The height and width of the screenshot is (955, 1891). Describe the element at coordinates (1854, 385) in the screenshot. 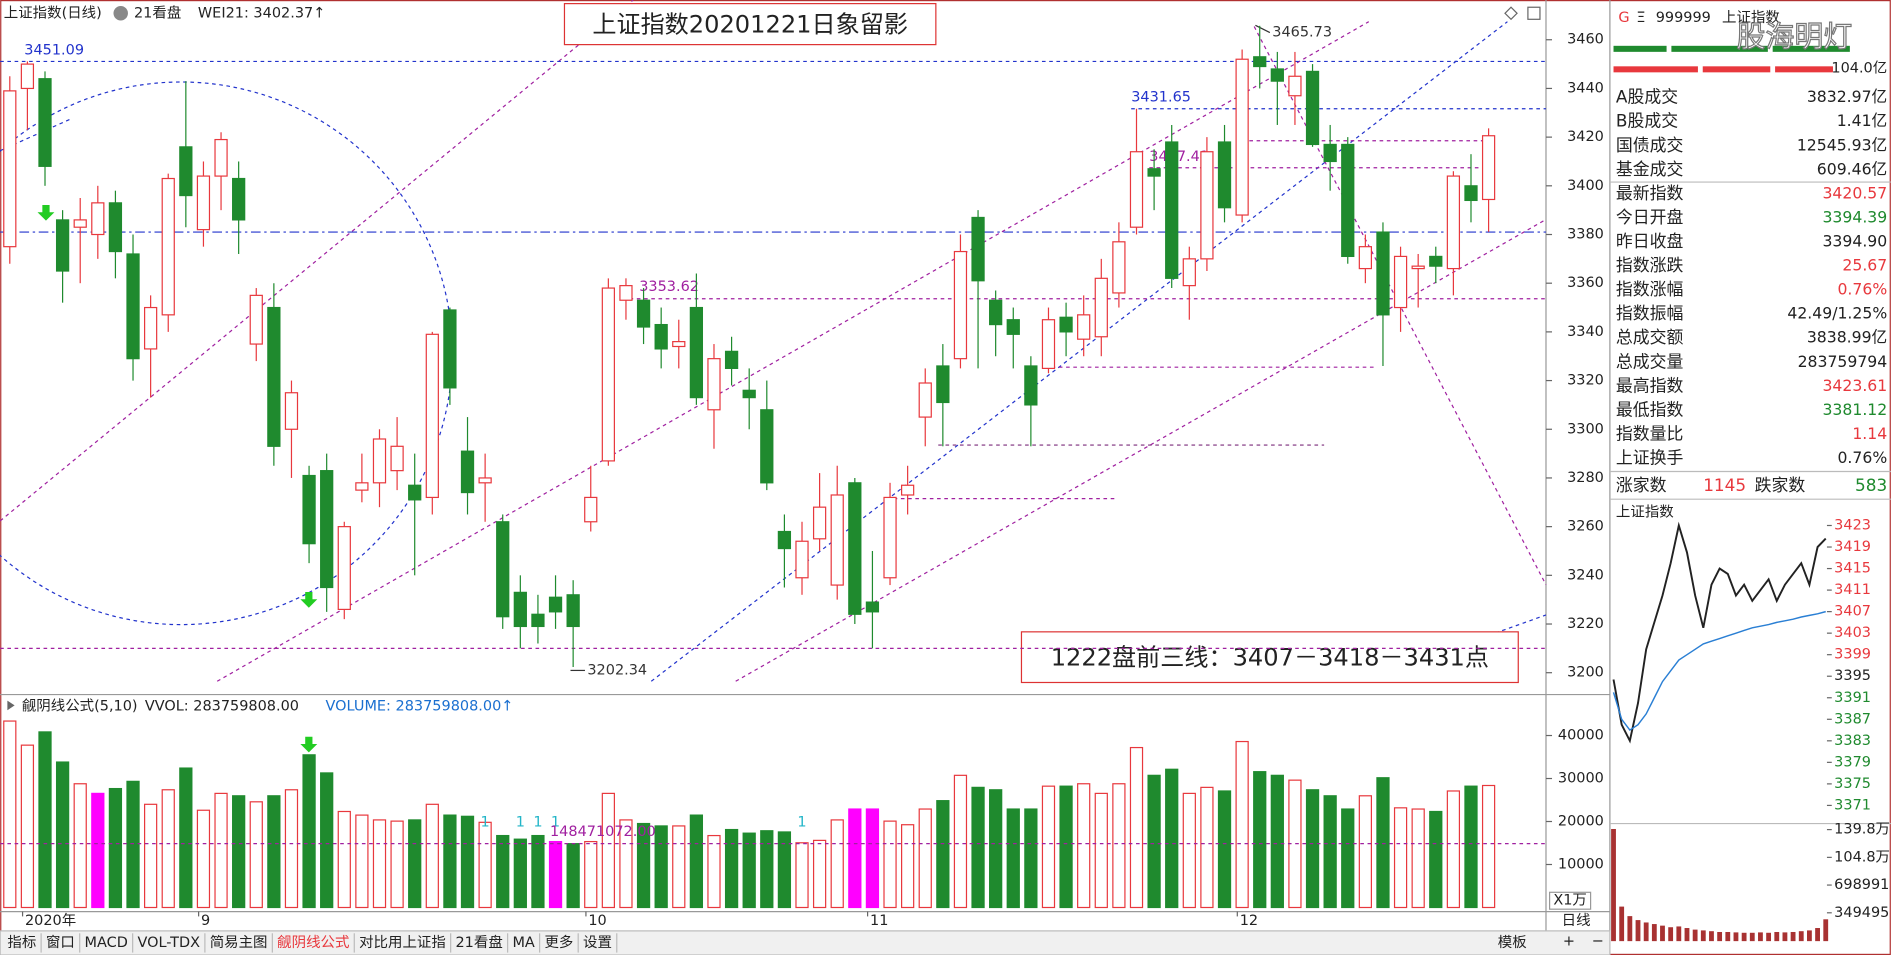

I see `quote-value: 3423.61` at that location.